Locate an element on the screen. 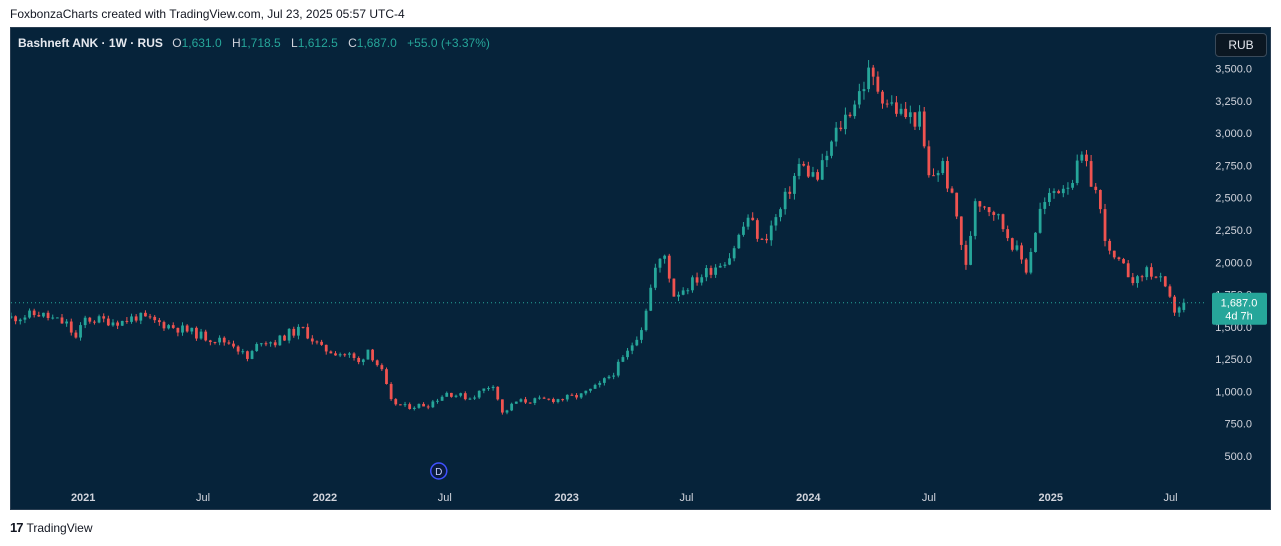 The image size is (1281, 546). low-value: 1,612.5 is located at coordinates (317, 43).